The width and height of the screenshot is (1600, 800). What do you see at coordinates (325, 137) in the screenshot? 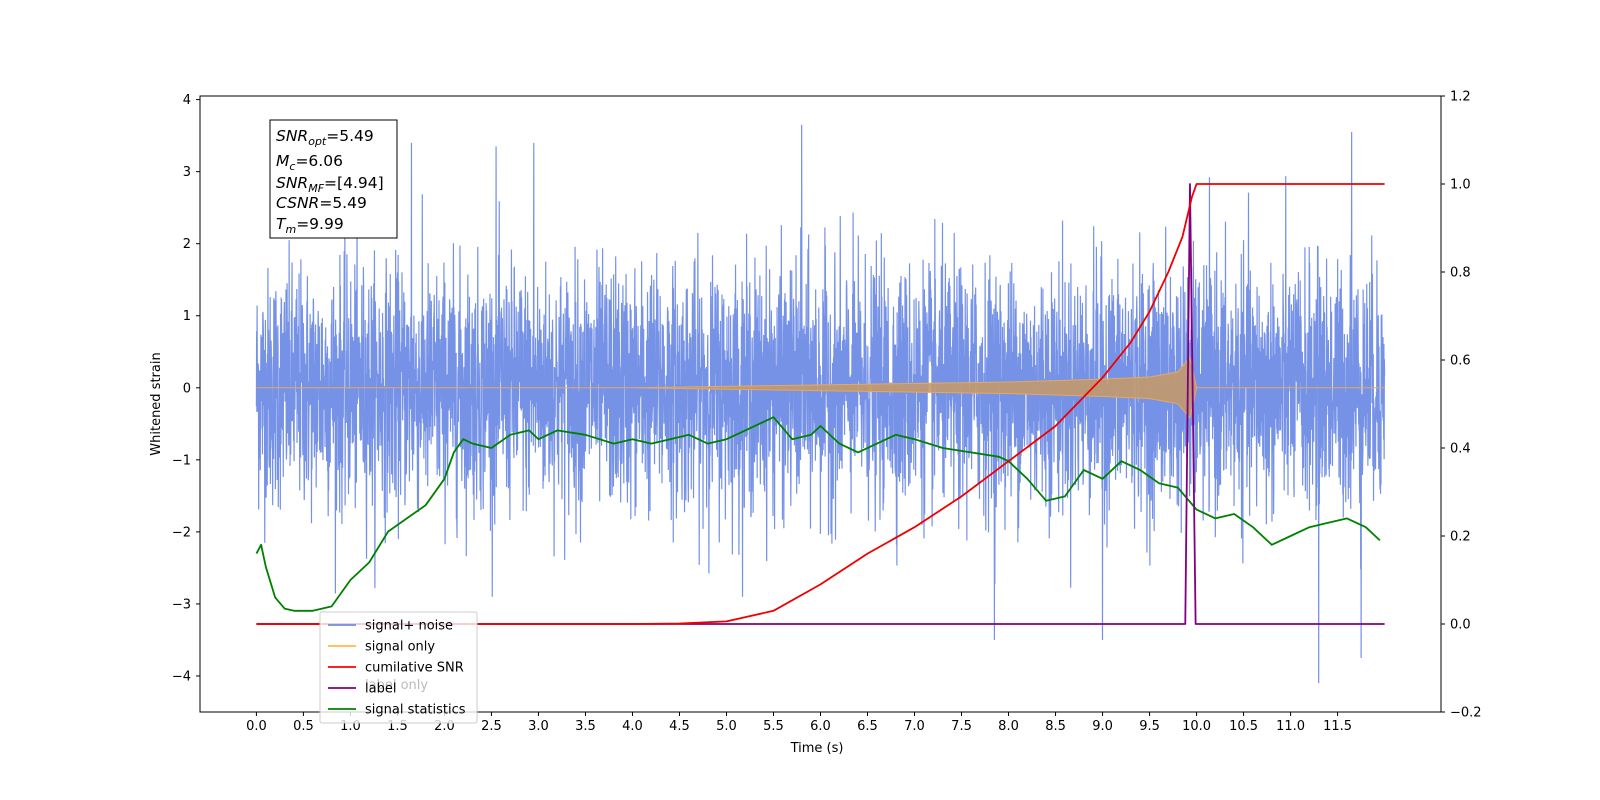
I see `annotation-snr-opt: SNRopt=5.49` at bounding box center [325, 137].